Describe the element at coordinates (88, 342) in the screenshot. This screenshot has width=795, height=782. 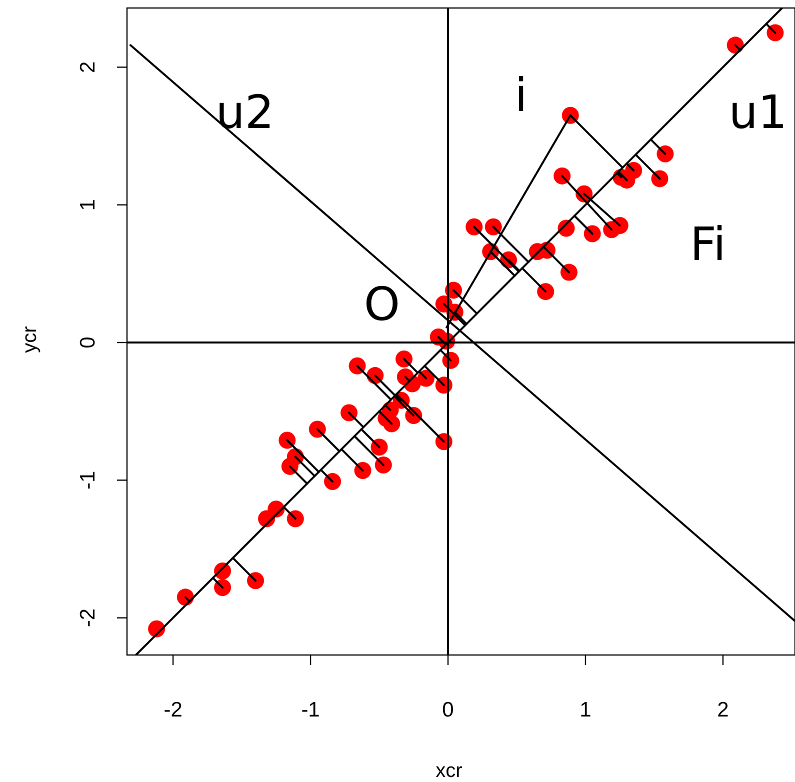
I see `y-tick-label: 0` at that location.